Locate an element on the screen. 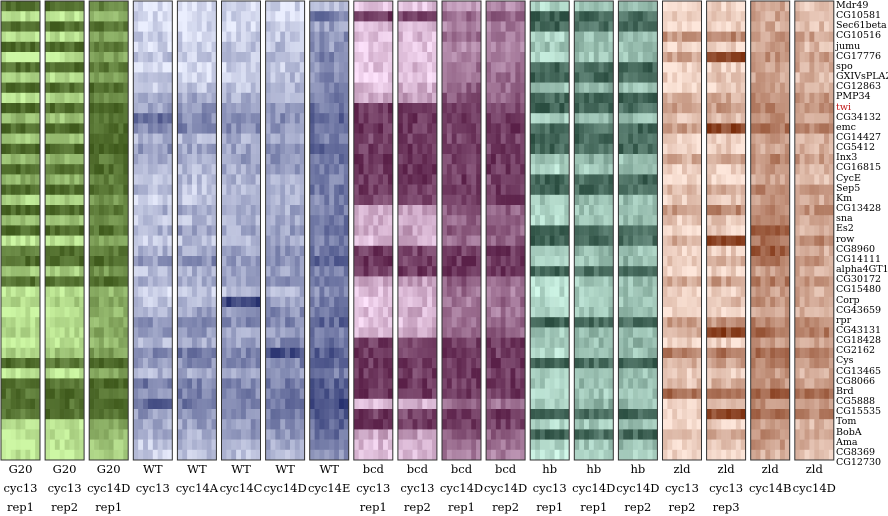  heatmap-panel is located at coordinates (108, 230).